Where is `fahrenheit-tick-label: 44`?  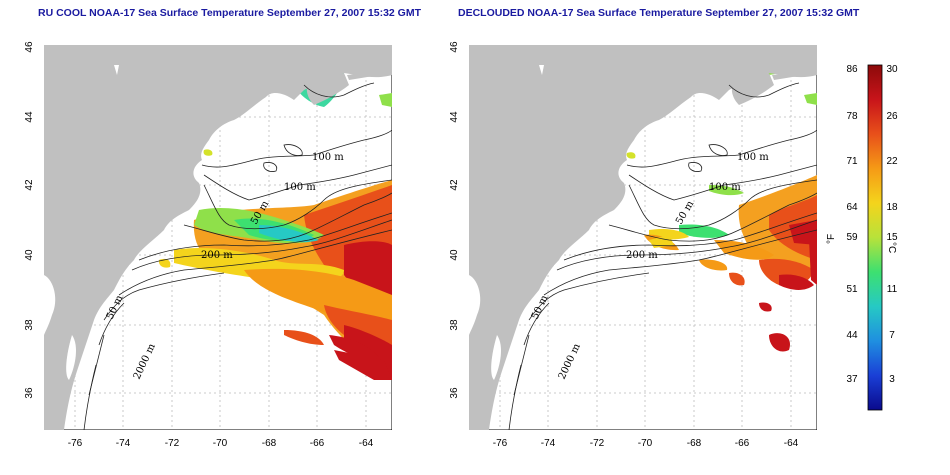
fahrenheit-tick-label: 44 is located at coordinates (852, 335).